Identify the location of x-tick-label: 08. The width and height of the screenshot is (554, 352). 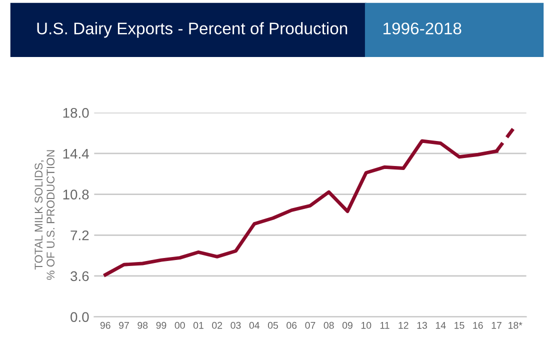
(329, 325).